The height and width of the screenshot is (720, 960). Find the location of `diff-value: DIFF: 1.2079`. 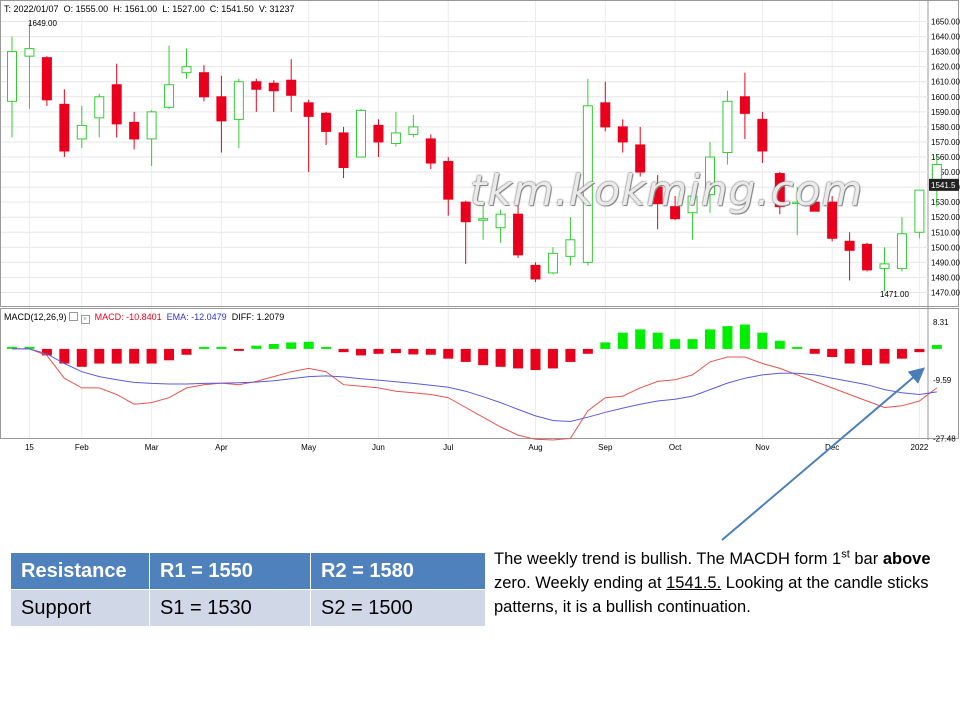

diff-value: DIFF: 1.2079 is located at coordinates (258, 317).